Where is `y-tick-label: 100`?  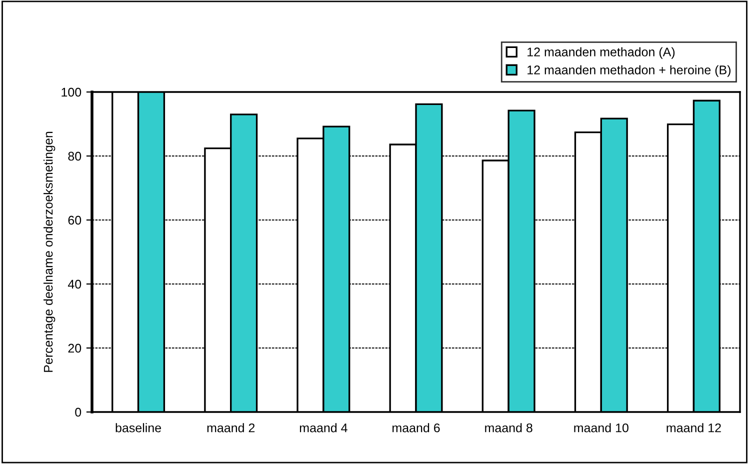 y-tick-label: 100 is located at coordinates (72, 92).